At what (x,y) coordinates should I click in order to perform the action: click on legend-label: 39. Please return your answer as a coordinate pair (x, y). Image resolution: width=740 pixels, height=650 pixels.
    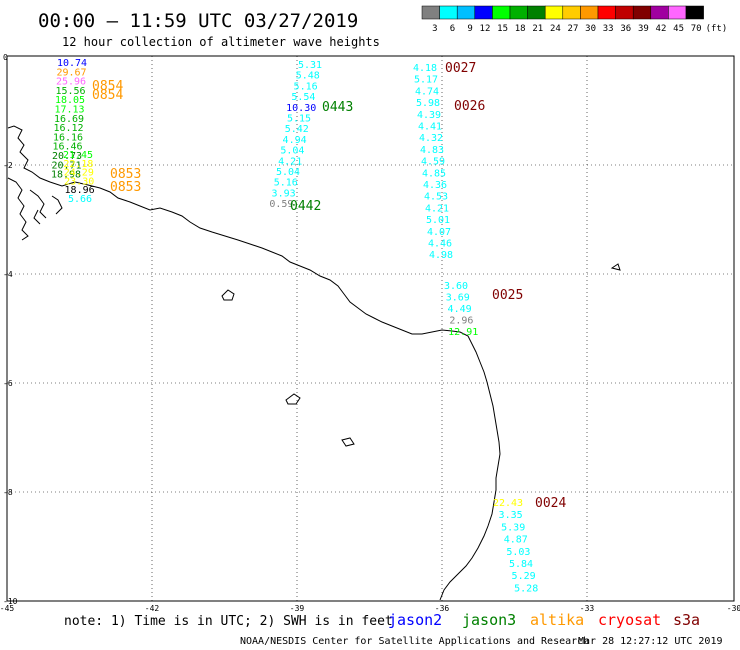
    Looking at the image, I should click on (643, 29).